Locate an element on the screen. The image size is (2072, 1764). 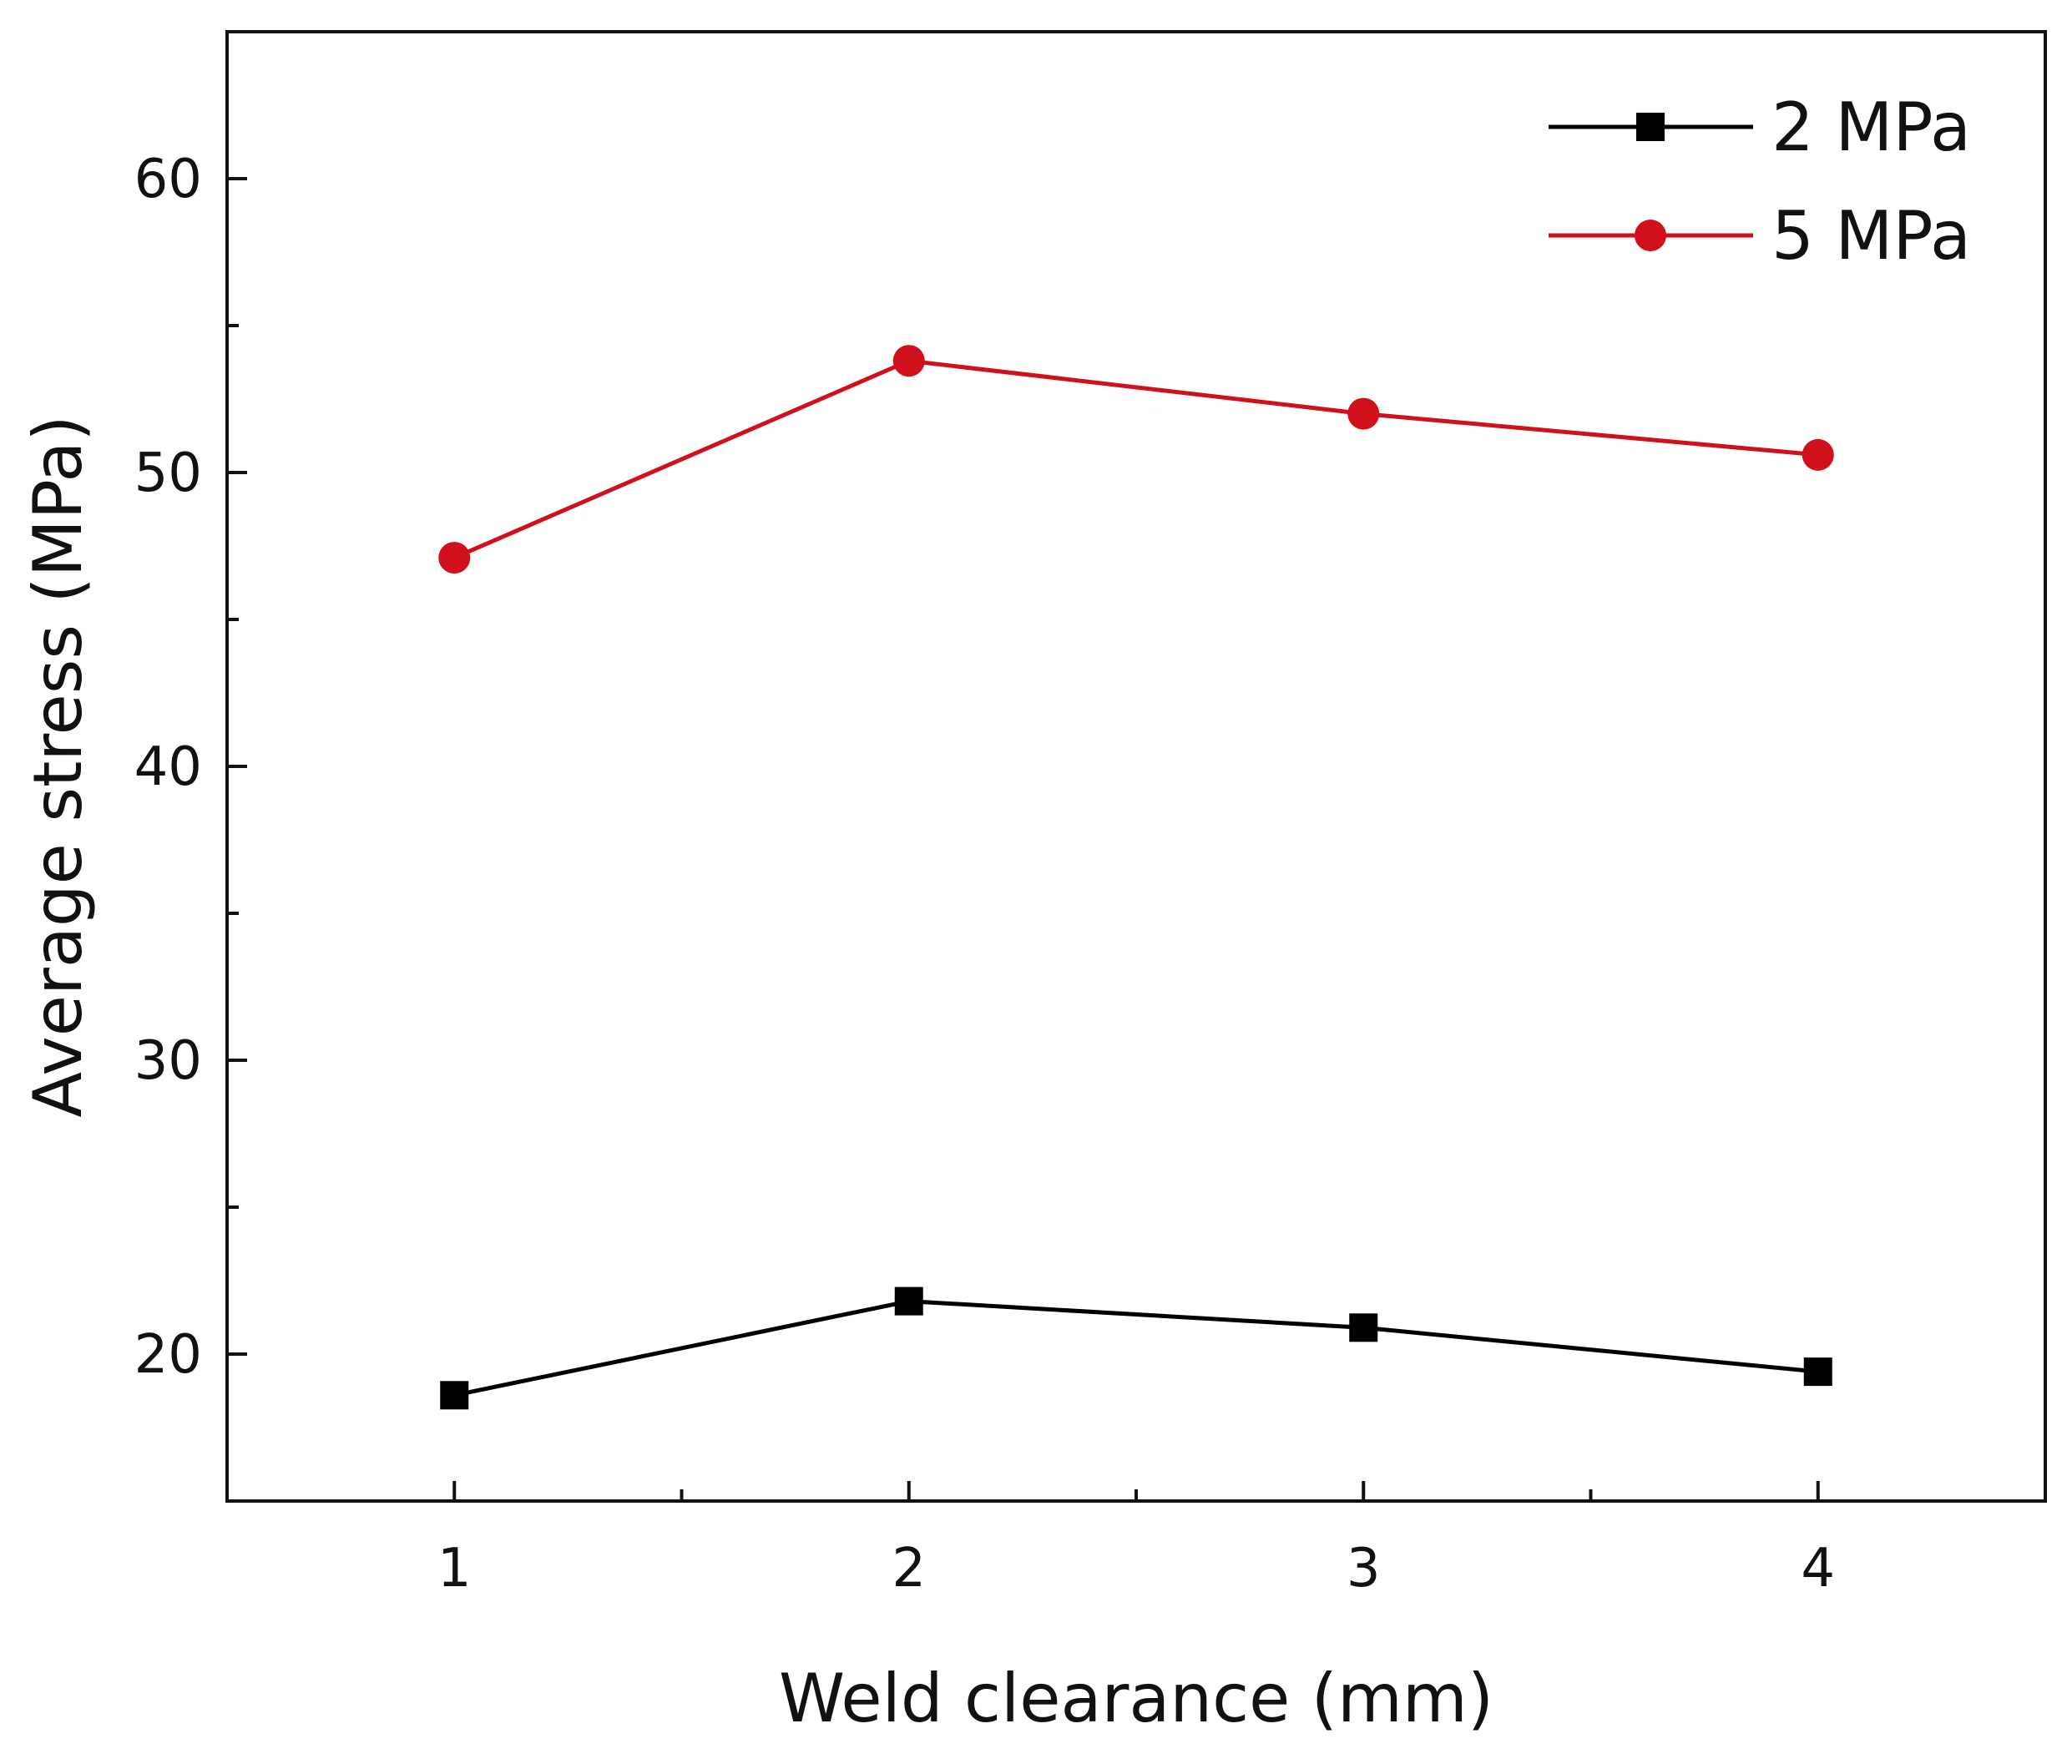
y-tick-label: 40 is located at coordinates (168, 767).